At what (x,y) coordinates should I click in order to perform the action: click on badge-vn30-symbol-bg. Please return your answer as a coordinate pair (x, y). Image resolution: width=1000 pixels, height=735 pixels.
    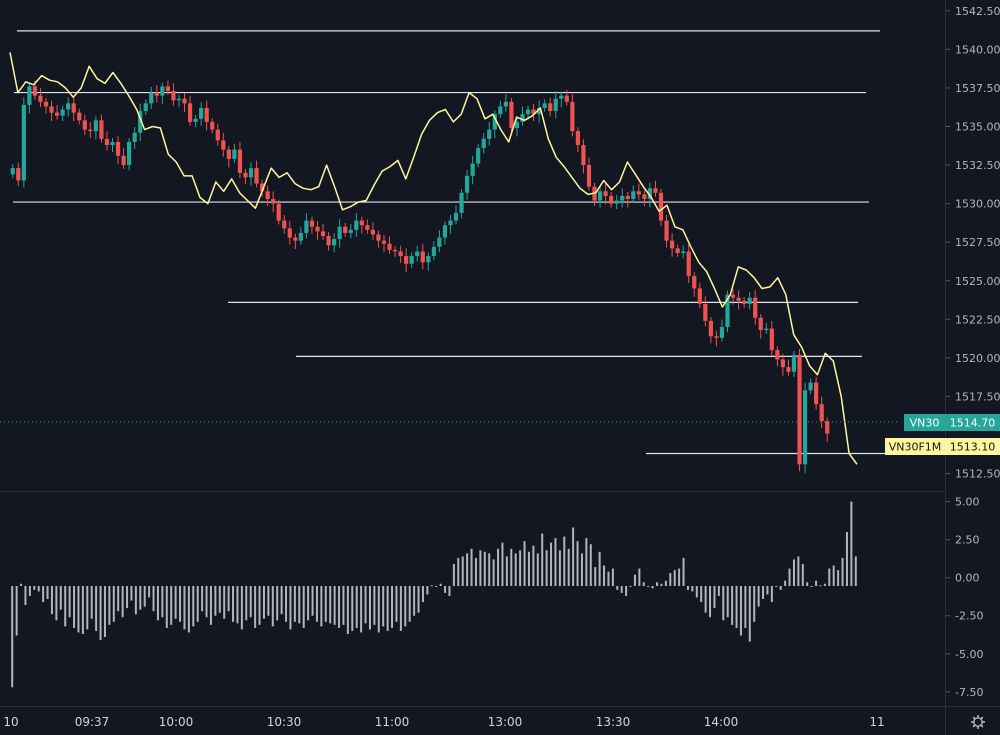
    Looking at the image, I should click on (924, 422).